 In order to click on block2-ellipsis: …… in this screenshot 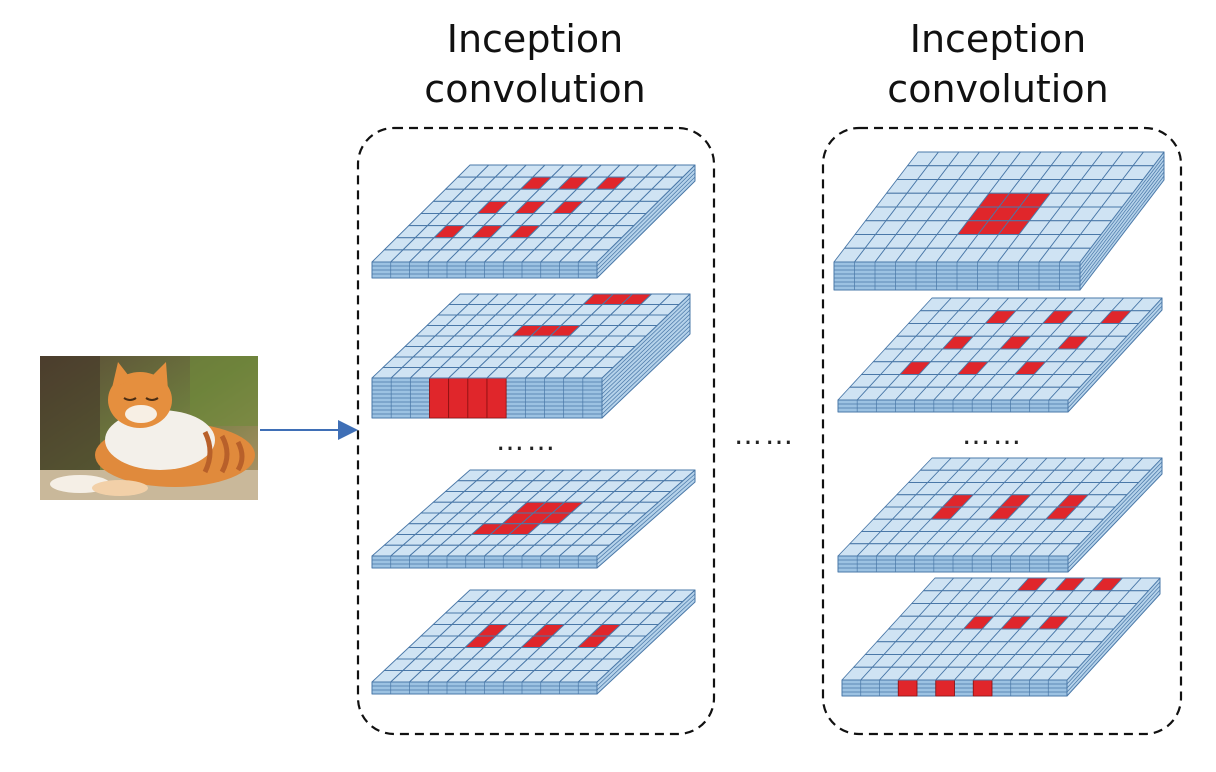, I will do `click(993, 434)`.